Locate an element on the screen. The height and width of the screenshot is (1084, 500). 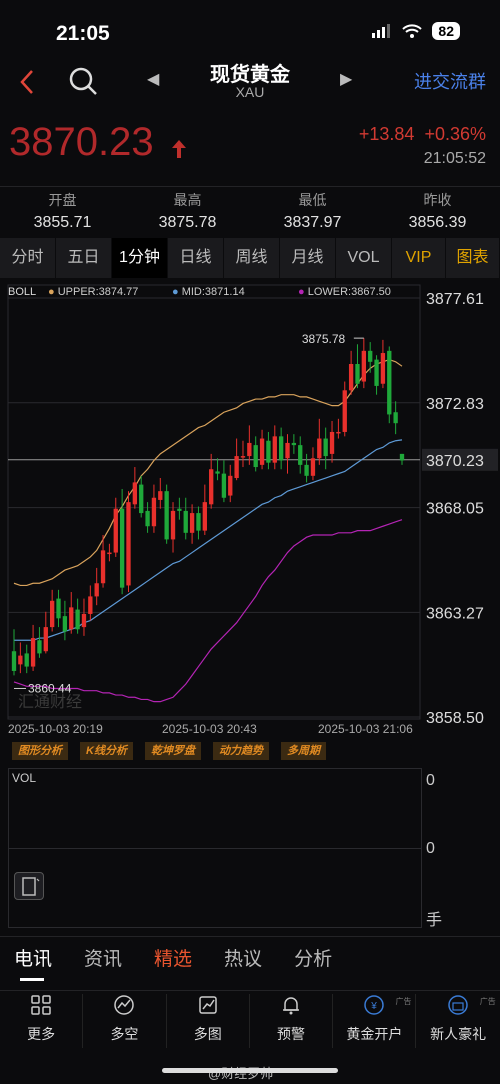
tool-kline-analysis: K线分析 is located at coordinates (106, 751).